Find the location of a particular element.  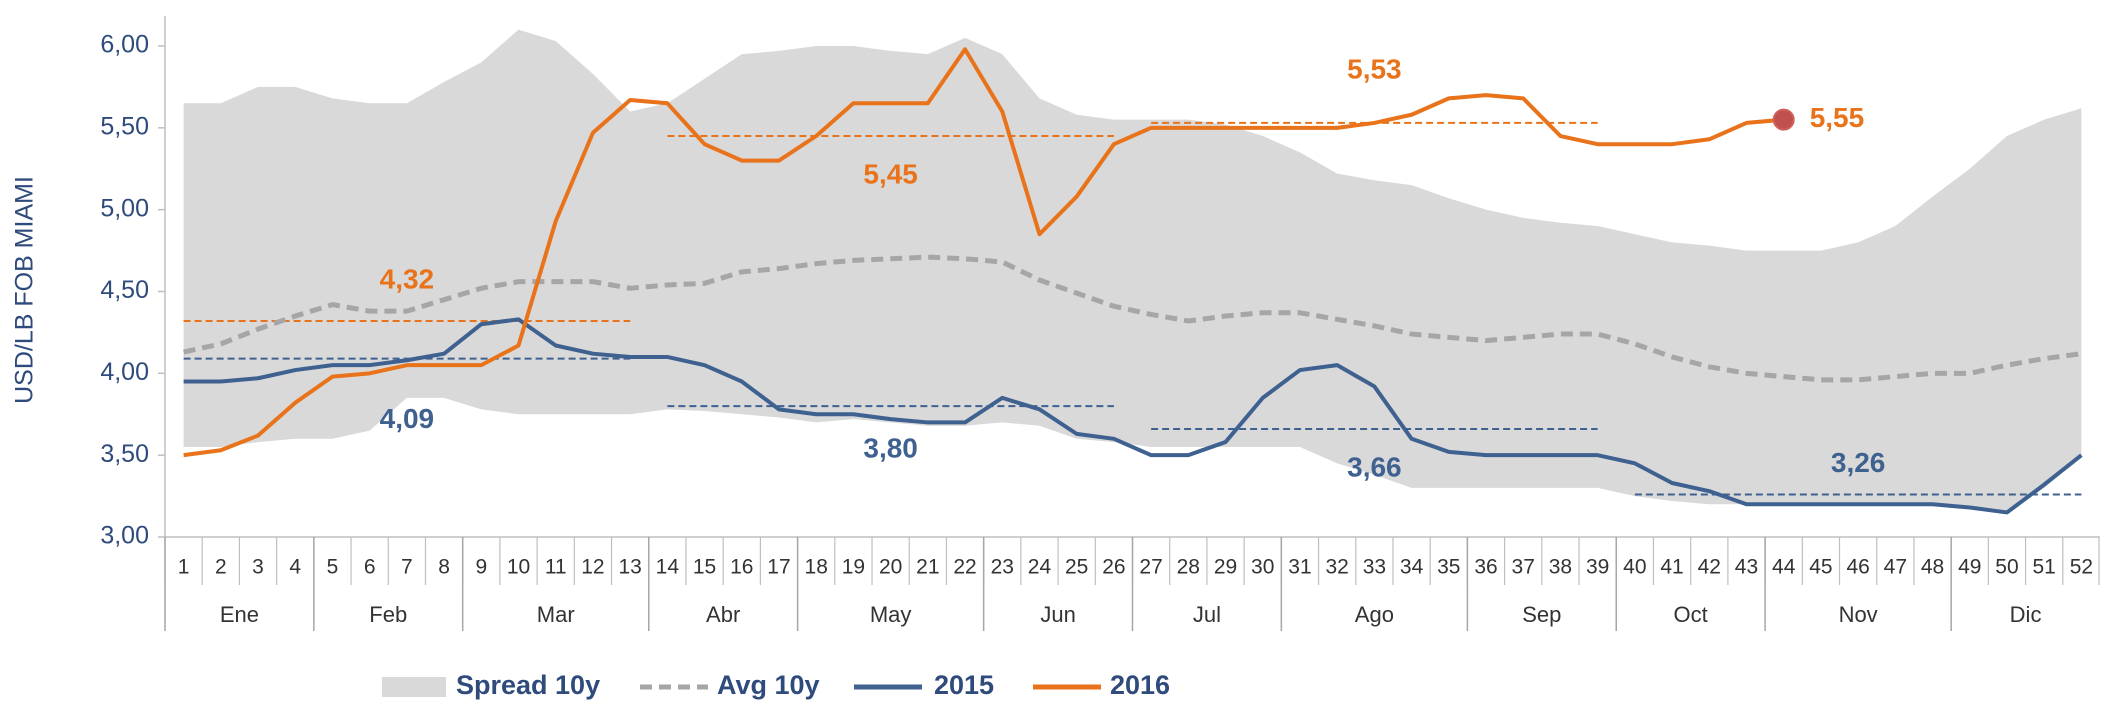

x-tick-label: 38 is located at coordinates (1560, 567).